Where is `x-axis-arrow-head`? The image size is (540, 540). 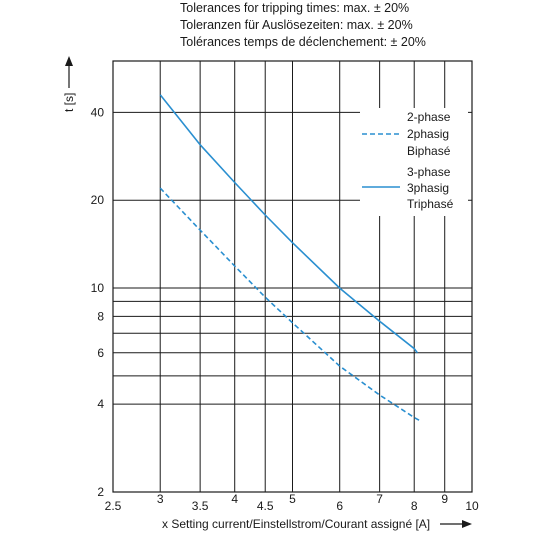
x-axis-arrow-head is located at coordinates (467, 524).